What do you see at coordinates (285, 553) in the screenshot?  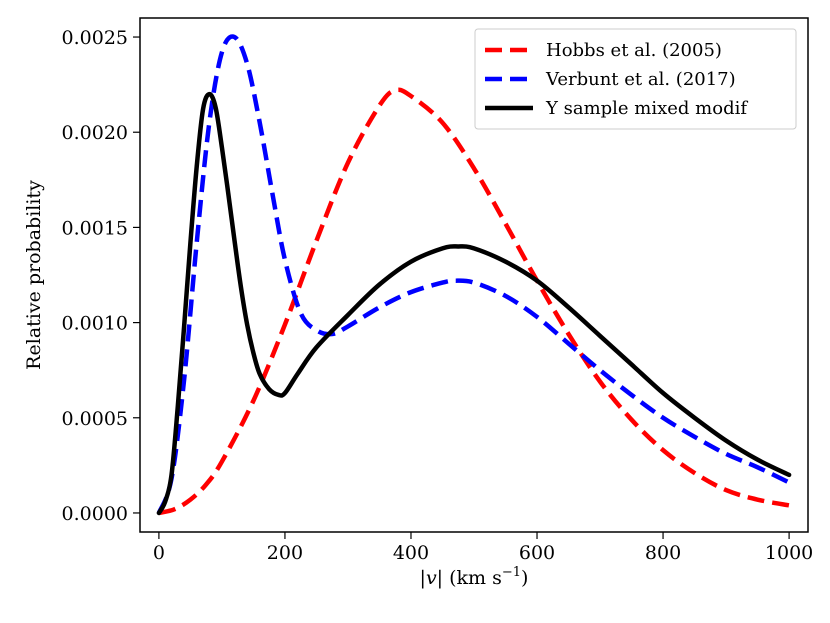 I see `x-tick-label: 200` at bounding box center [285, 553].